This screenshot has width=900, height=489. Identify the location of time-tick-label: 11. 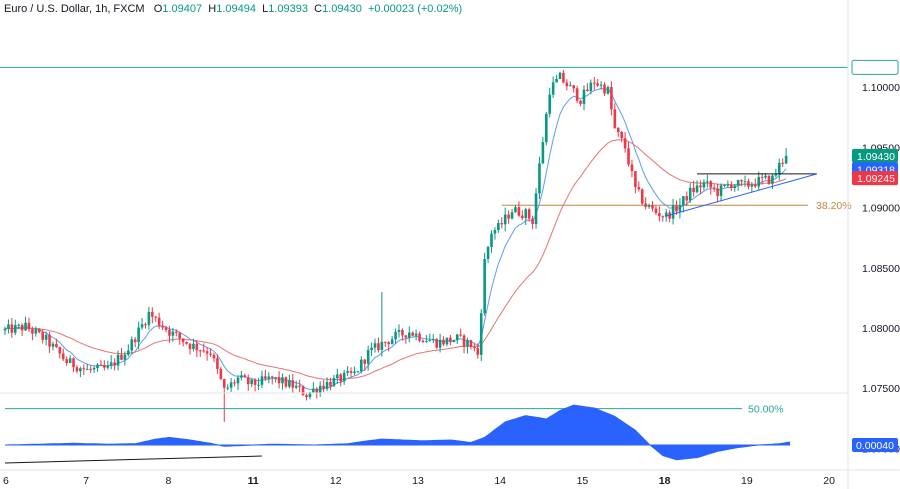
(253, 481).